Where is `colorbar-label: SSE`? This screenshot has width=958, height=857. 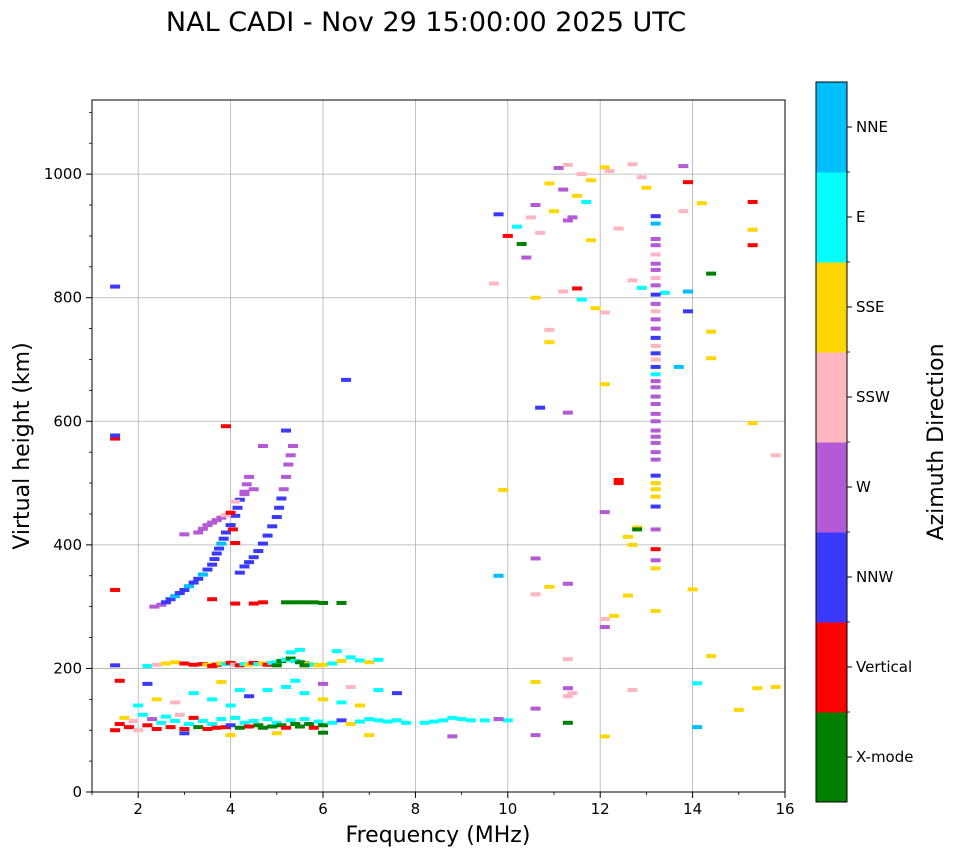
colorbar-label: SSE is located at coordinates (870, 307).